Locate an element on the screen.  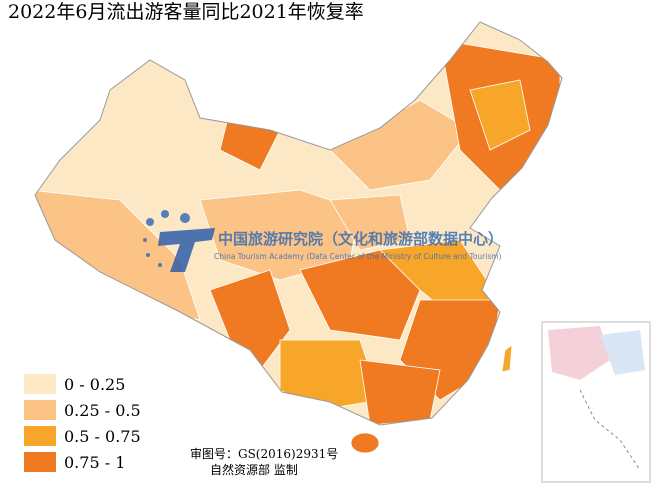
inset-line is located at coordinates (610, 430).